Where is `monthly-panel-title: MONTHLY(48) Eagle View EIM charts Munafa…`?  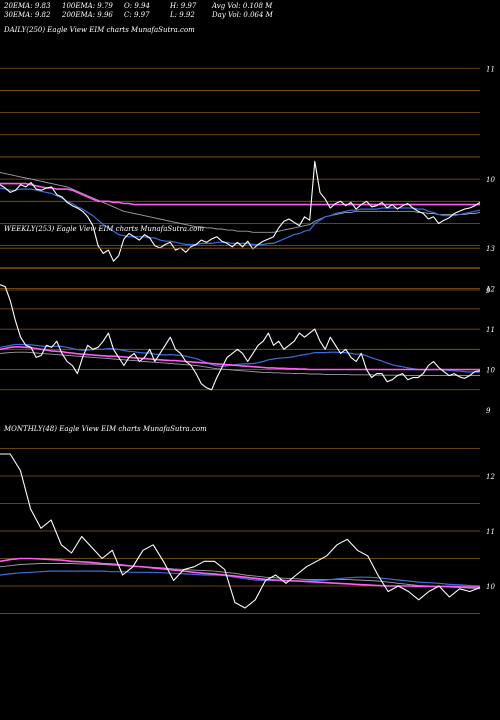
monthly-panel-title: MONTHLY(48) Eagle View EIM charts Munafa… is located at coordinates (105, 429).